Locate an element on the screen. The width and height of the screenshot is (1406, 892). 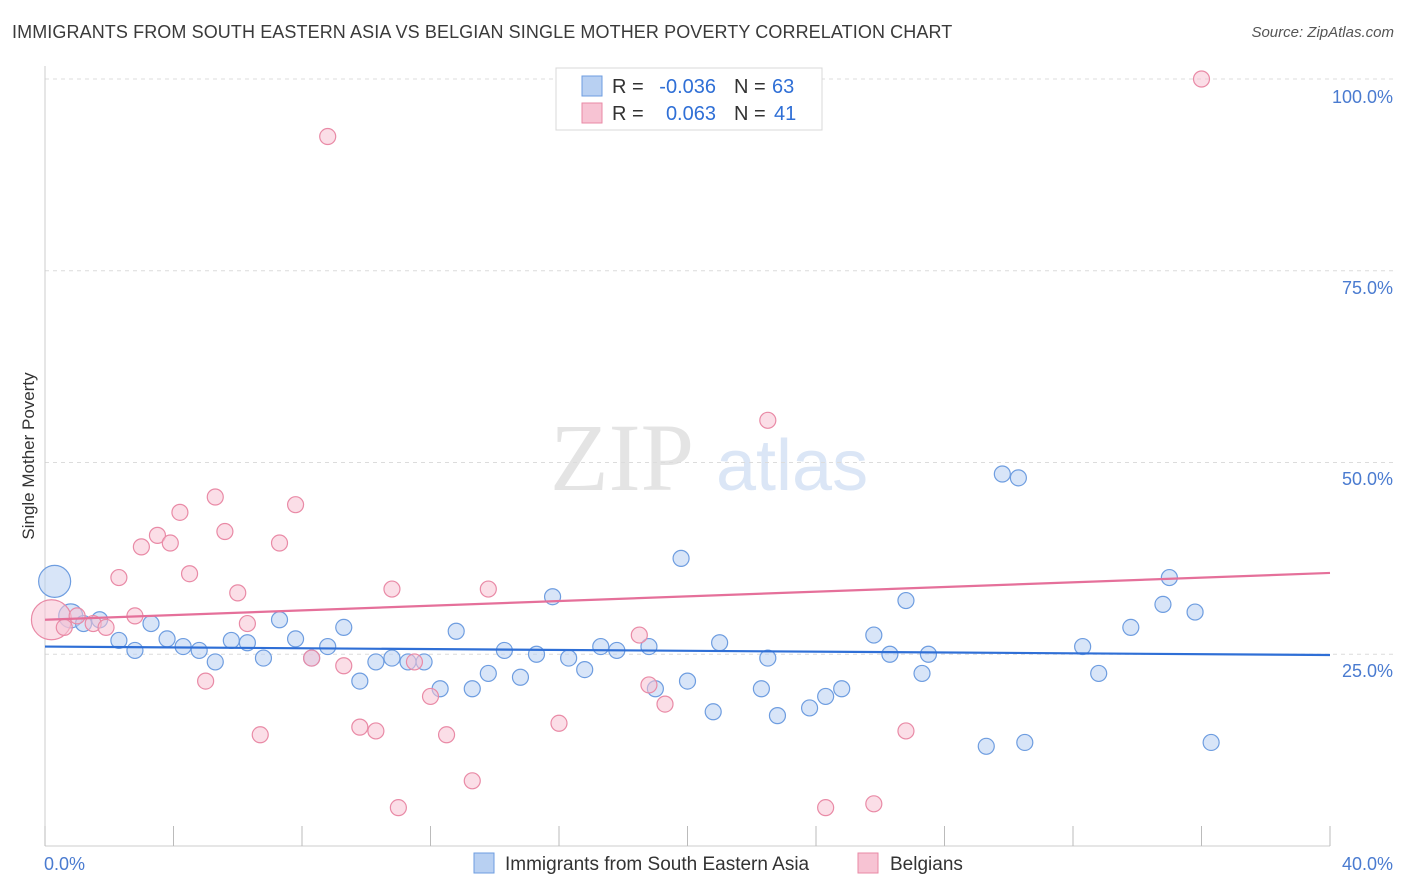
legend-r-value-1: -0.036 is located at coordinates (687, 87).